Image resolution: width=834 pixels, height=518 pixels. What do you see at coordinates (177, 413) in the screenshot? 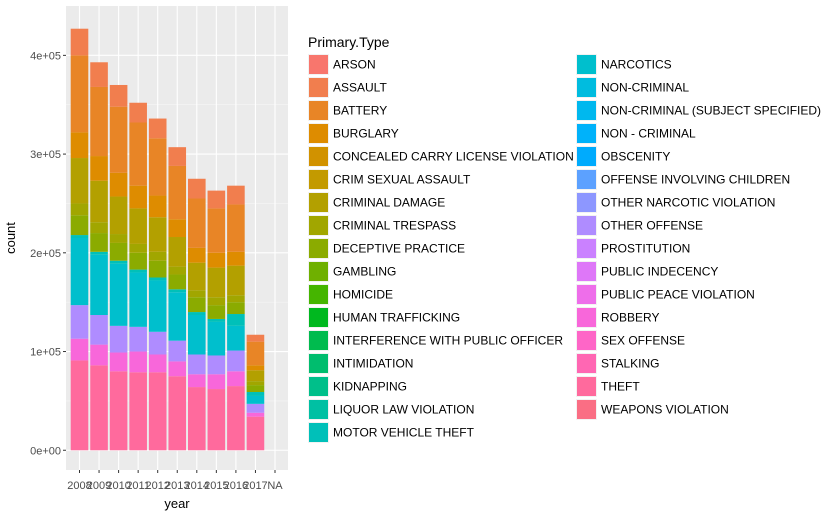
I see `bar-segment-2013-theft` at bounding box center [177, 413].